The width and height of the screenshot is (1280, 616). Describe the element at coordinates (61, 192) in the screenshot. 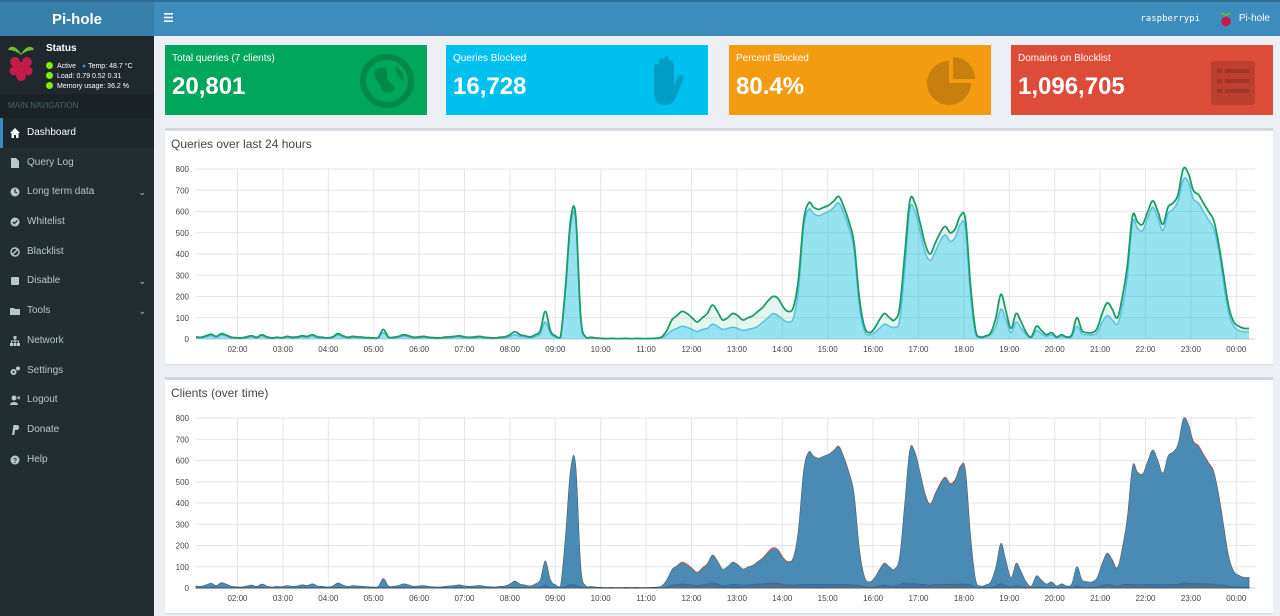

I see `sidebar-item-label: Long term data` at that location.